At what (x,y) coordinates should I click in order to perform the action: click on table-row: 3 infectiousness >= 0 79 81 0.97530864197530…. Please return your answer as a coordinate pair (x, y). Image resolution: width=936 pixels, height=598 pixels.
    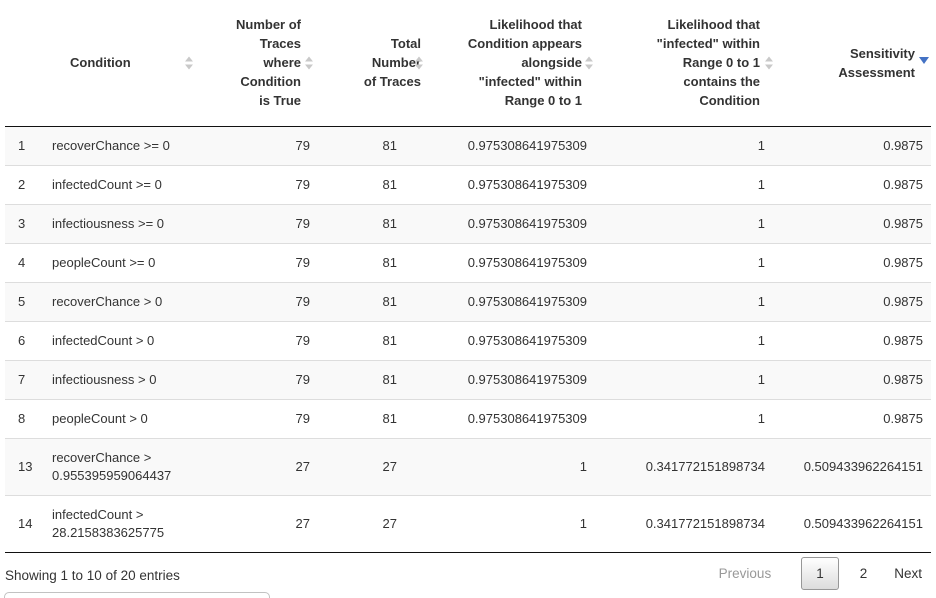
    Looking at the image, I should click on (468, 224).